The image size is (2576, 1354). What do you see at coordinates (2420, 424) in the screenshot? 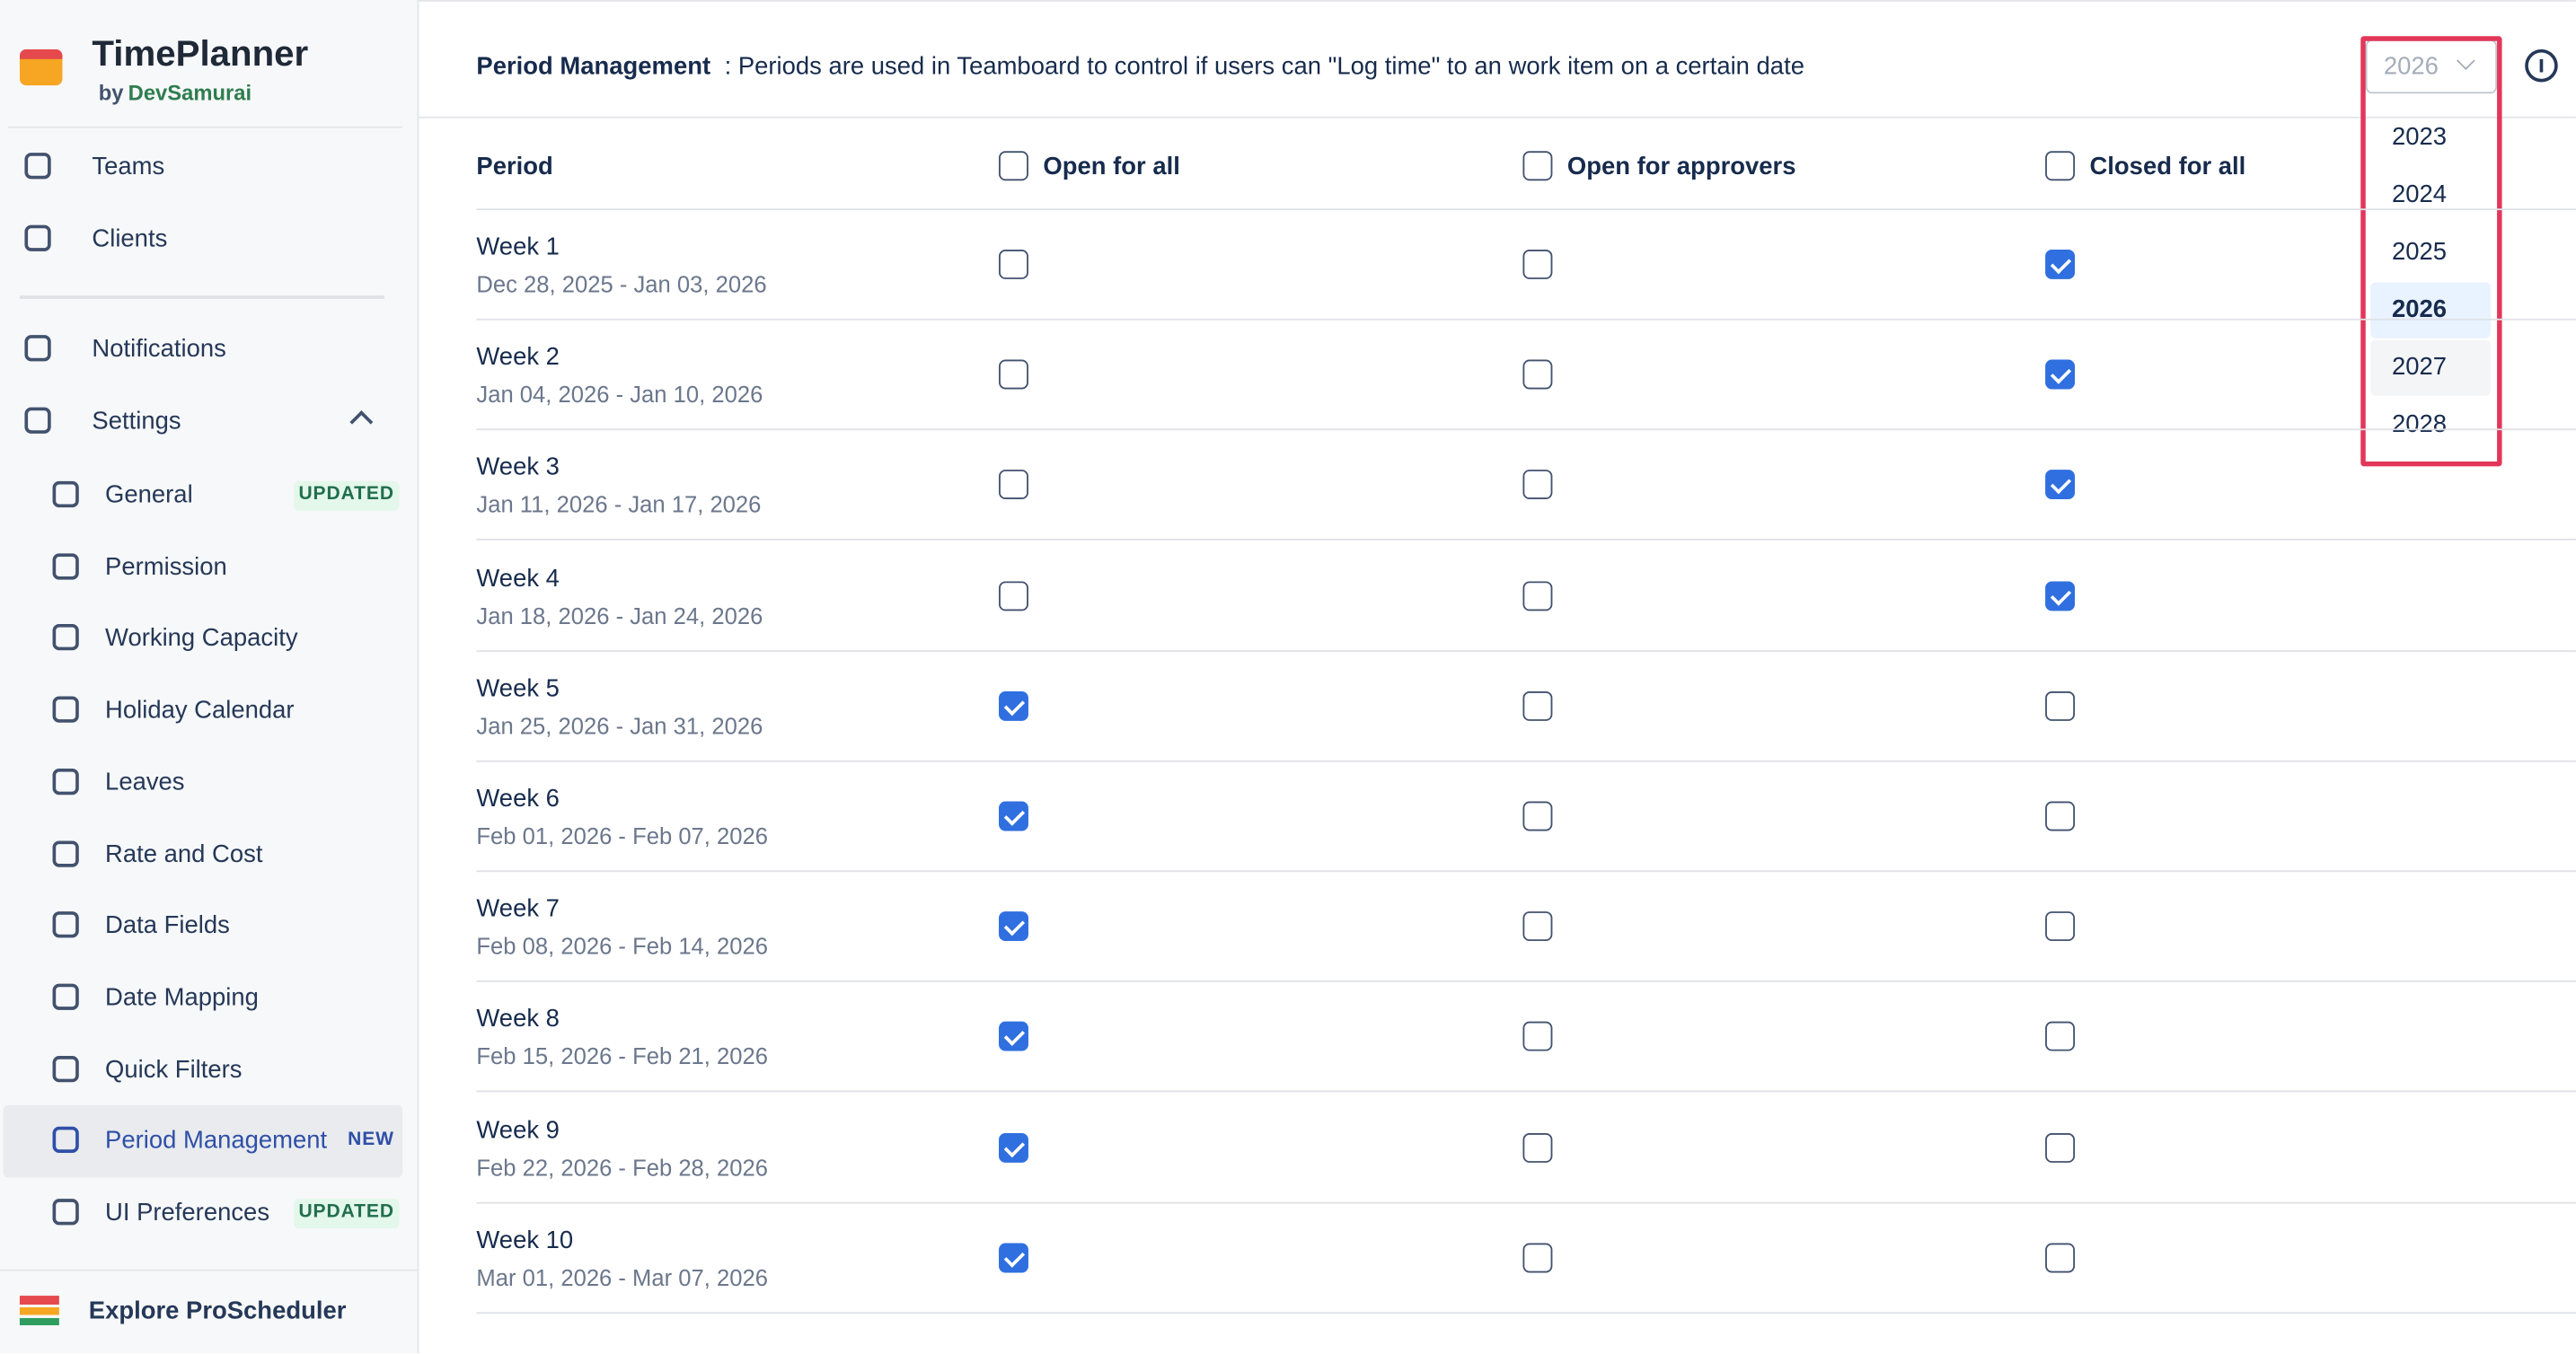
I see `year-option: 2028` at bounding box center [2420, 424].